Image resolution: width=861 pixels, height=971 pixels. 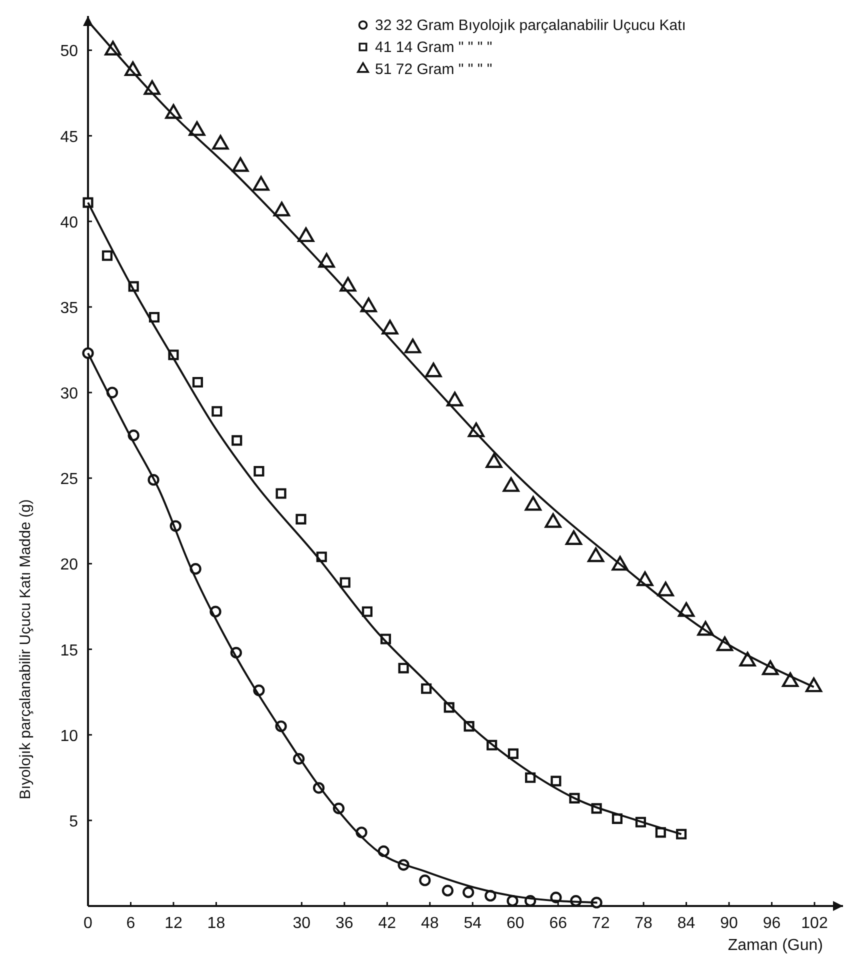 I want to click on y-tick-label: 25, so click(x=69, y=479).